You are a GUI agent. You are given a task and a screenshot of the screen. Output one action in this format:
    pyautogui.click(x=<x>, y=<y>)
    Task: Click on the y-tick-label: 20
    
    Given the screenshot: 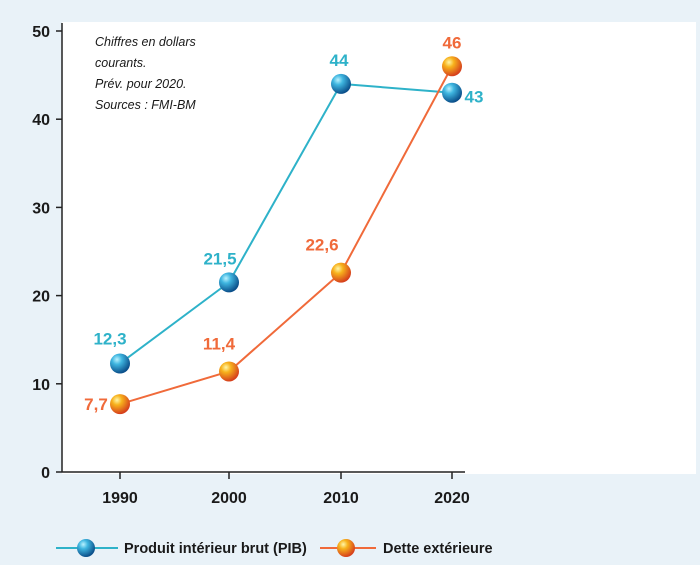 What is the action you would take?
    pyautogui.click(x=41, y=297)
    